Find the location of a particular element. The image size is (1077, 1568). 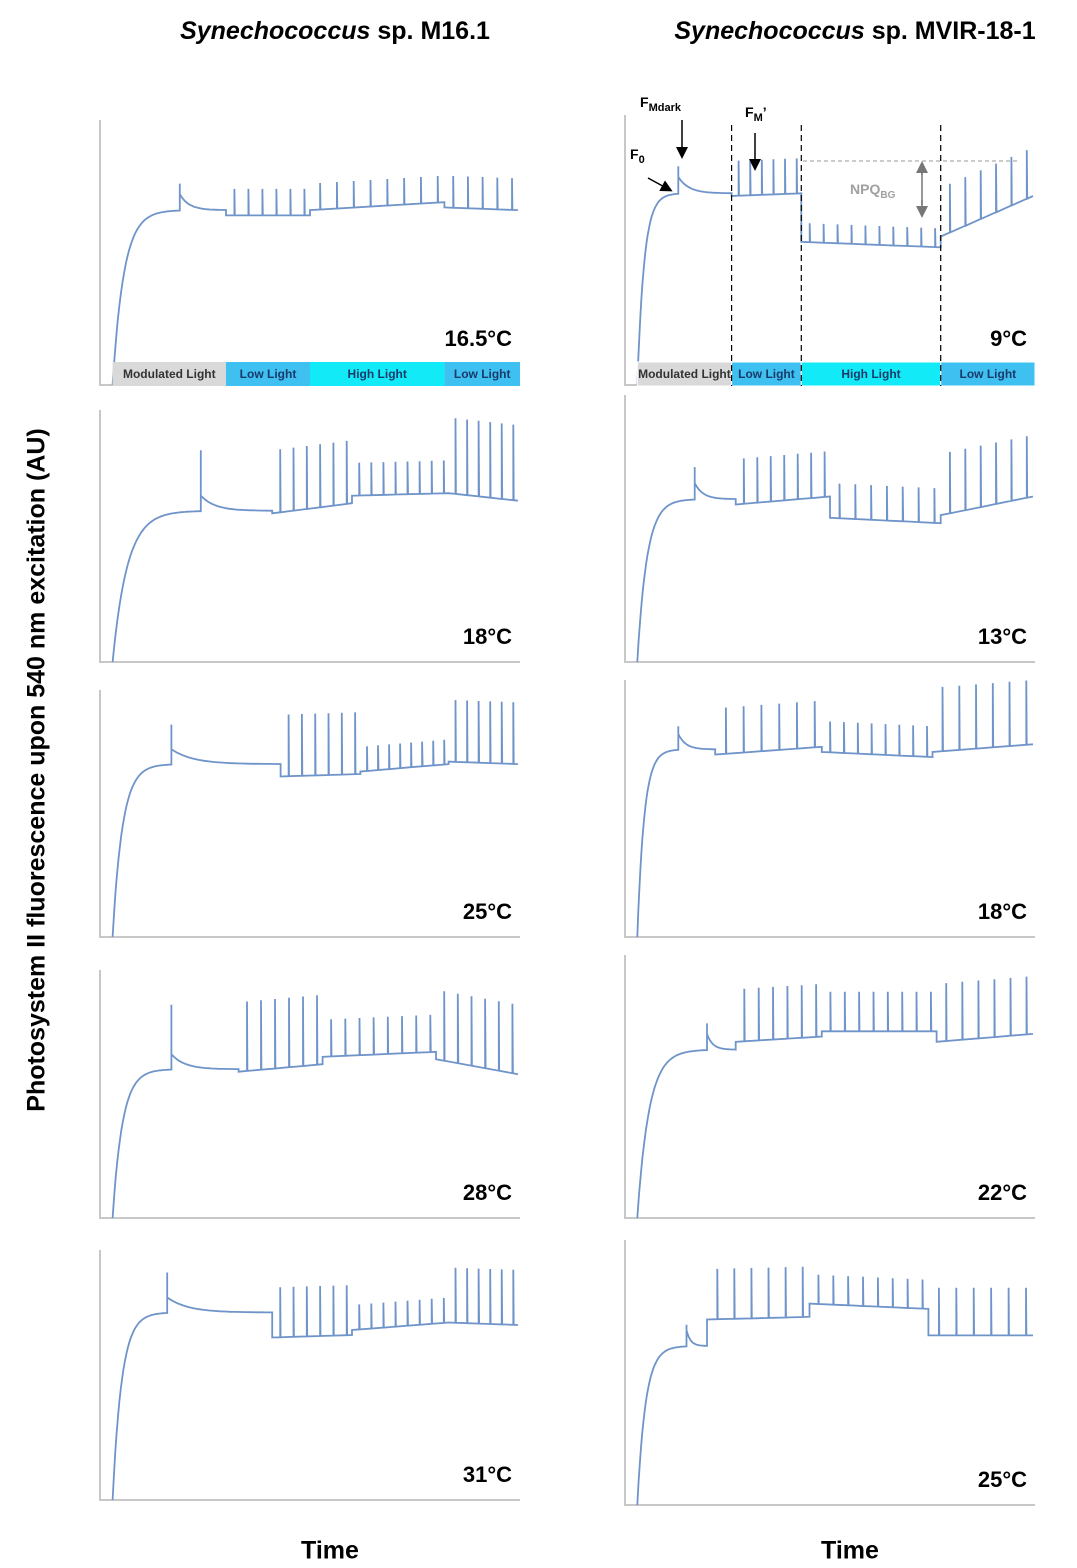

temperature-label: 13°C is located at coordinates (1002, 636).